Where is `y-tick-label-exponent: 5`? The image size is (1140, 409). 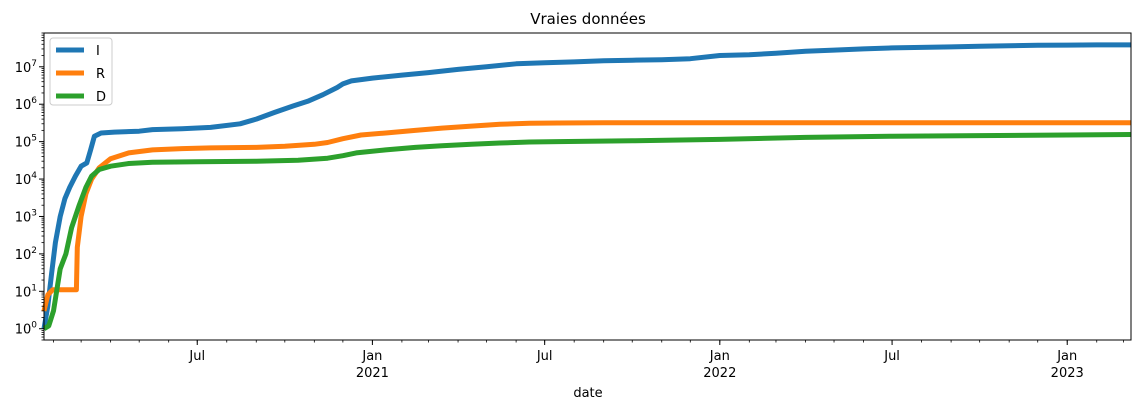 y-tick-label-exponent: 5 is located at coordinates (34, 139).